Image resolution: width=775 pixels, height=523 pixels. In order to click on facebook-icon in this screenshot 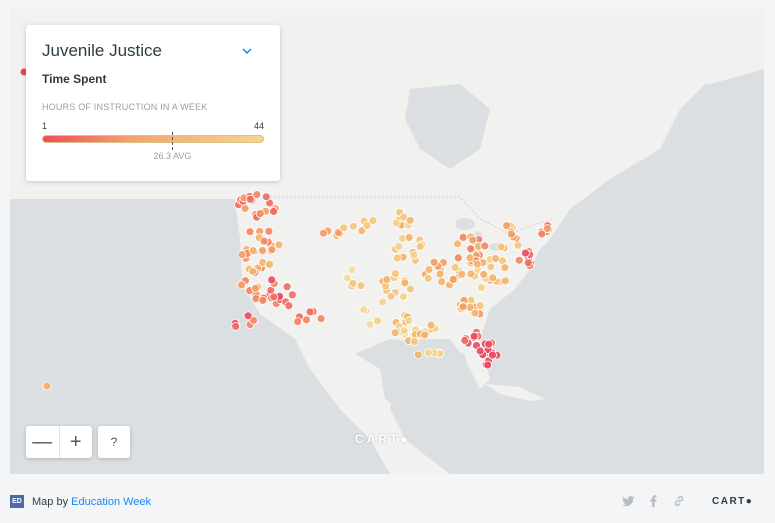, I will do `click(653, 502)`.